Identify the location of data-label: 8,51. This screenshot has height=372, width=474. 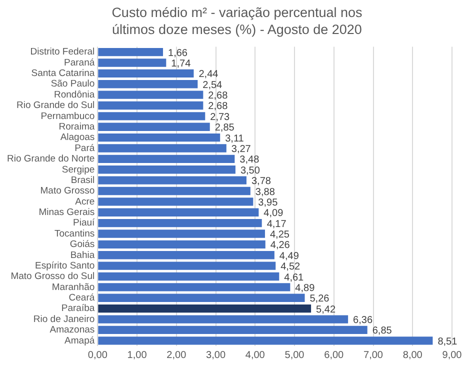
(448, 342).